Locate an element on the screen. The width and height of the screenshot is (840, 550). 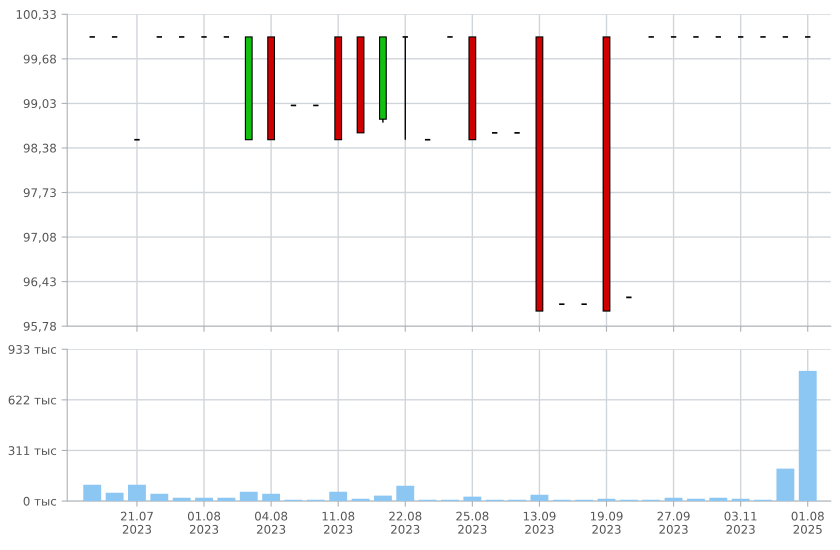
y-tick-label: 622 тыс is located at coordinates (32, 400).